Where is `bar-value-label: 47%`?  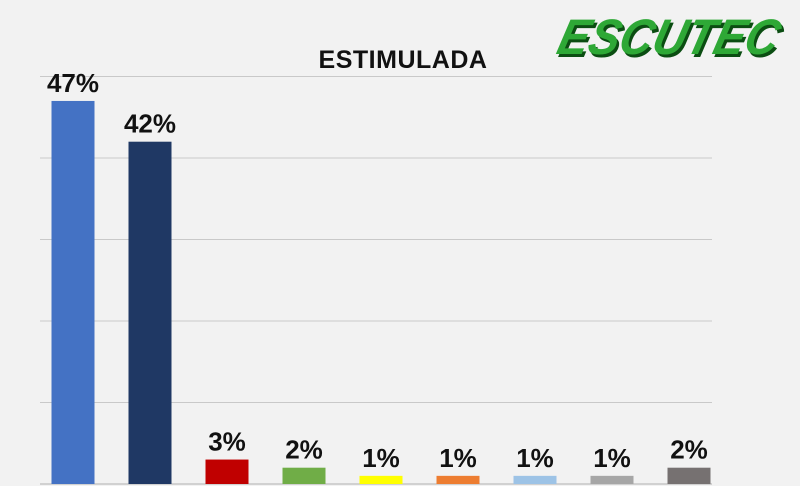
bar-value-label: 47% is located at coordinates (73, 83).